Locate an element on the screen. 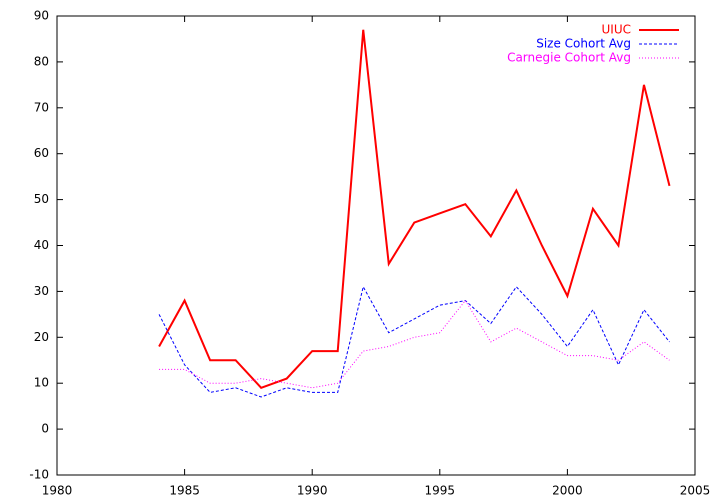 The height and width of the screenshot is (504, 720). y-tick-label: 80 is located at coordinates (41, 61).